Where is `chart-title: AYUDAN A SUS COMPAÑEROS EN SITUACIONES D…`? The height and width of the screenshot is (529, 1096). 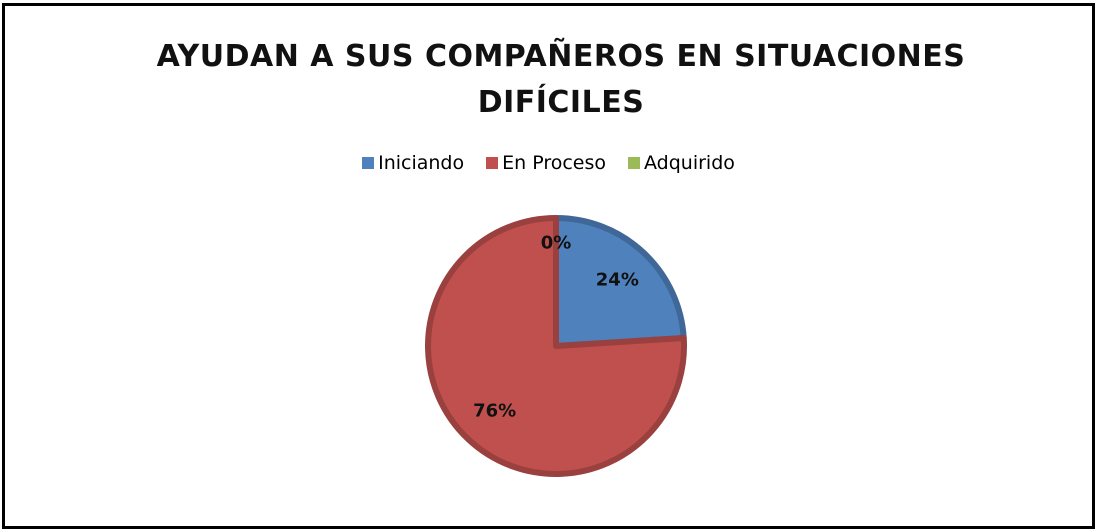 chart-title: AYUDAN A SUS COMPAÑEROS EN SITUACIONES D… is located at coordinates (561, 79).